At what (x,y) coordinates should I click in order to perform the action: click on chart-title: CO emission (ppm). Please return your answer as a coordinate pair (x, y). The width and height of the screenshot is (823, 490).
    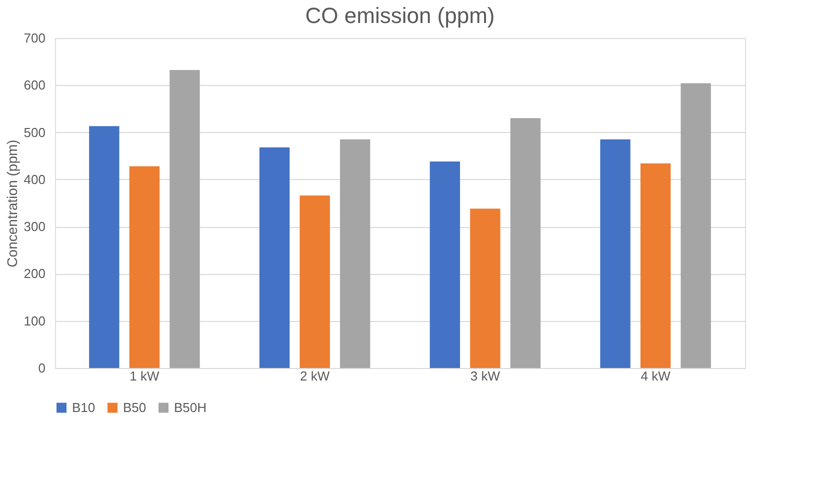
    Looking at the image, I should click on (400, 15).